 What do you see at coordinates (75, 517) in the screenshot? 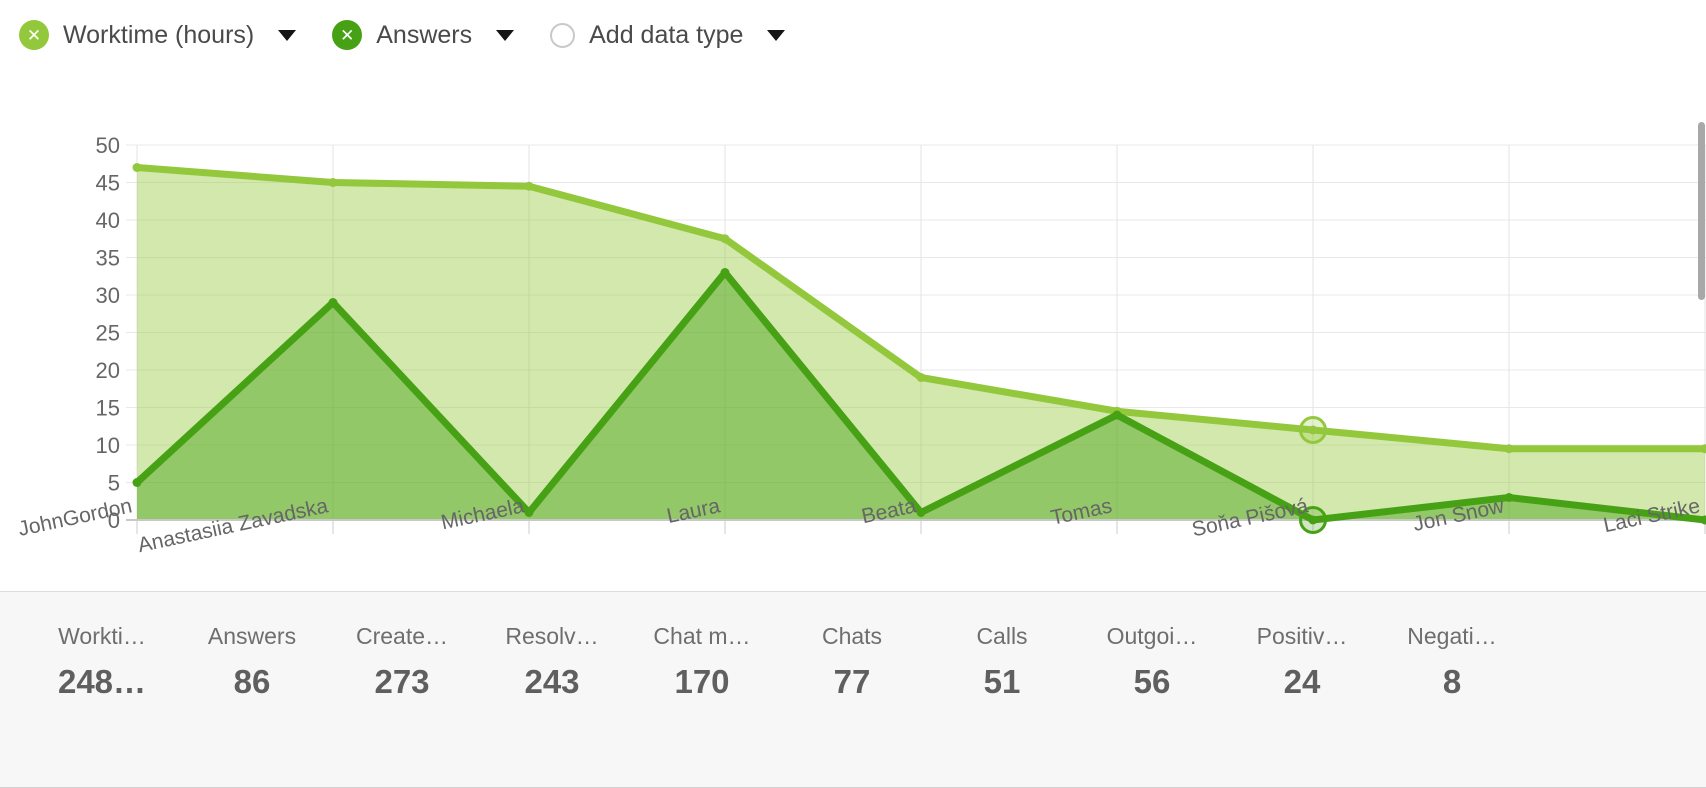
I see `x-axis-category-label: JohnGordon` at bounding box center [75, 517].